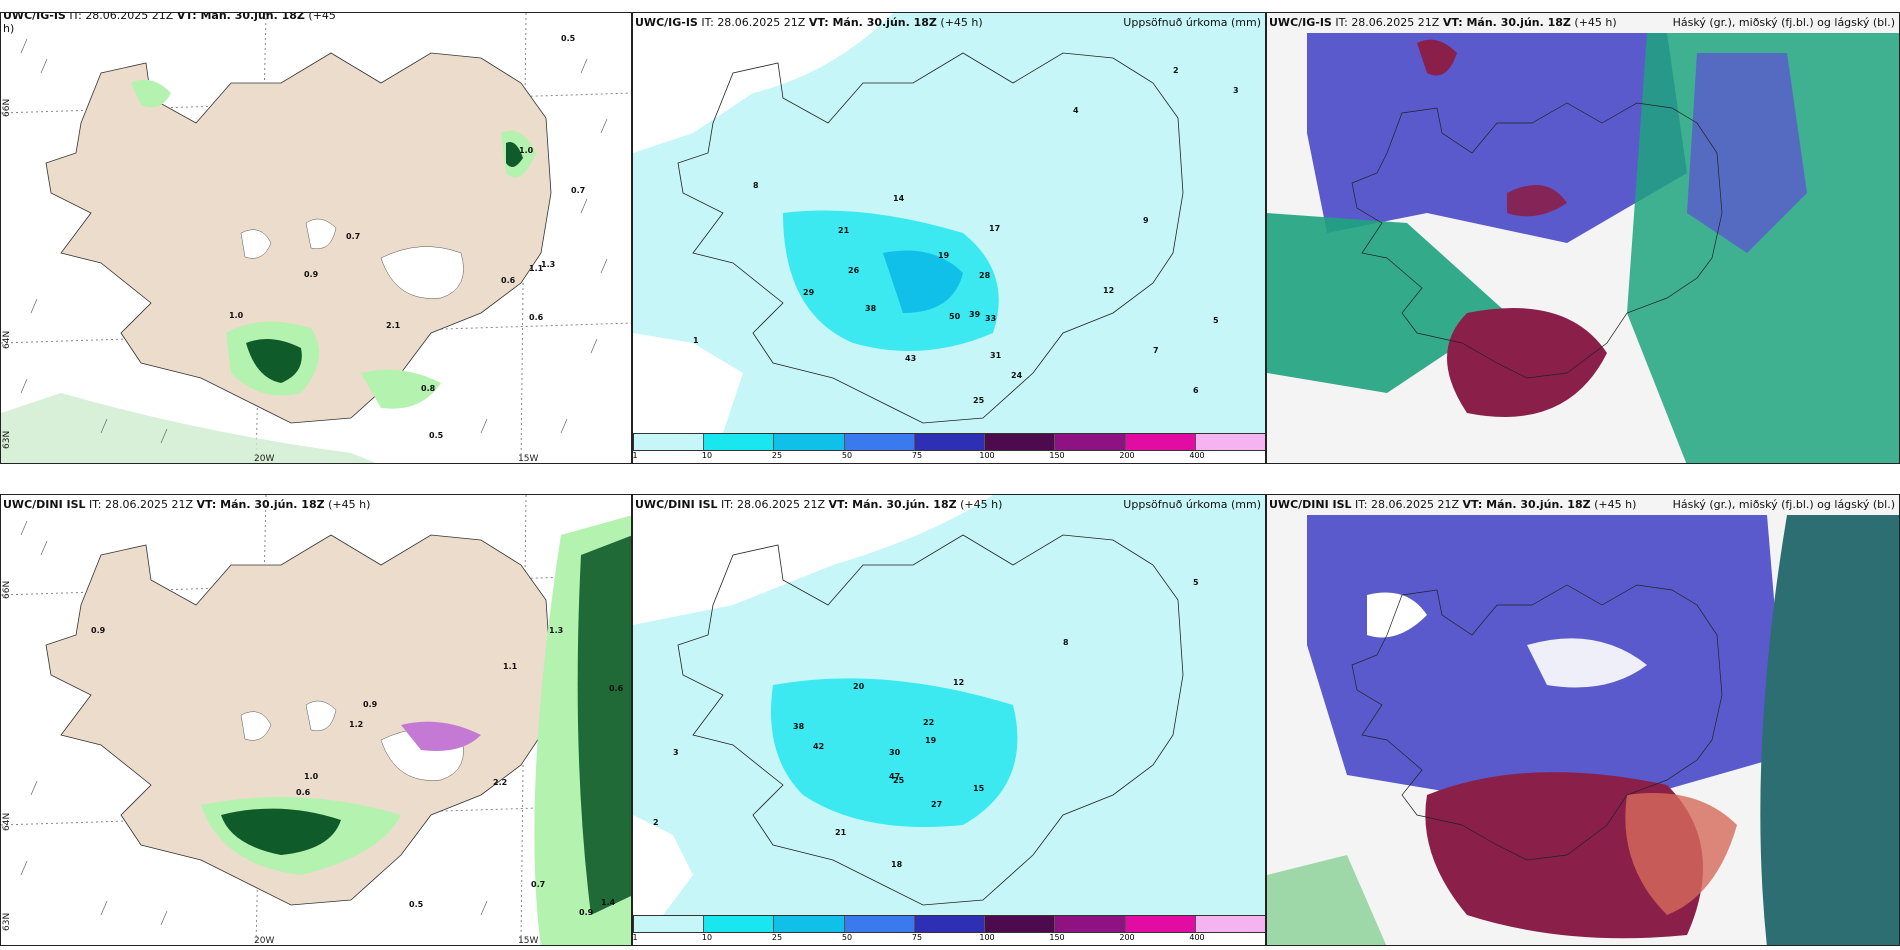 The height and width of the screenshot is (950, 1900). Describe the element at coordinates (1108, 290) in the screenshot. I see `value-label: 12` at that location.